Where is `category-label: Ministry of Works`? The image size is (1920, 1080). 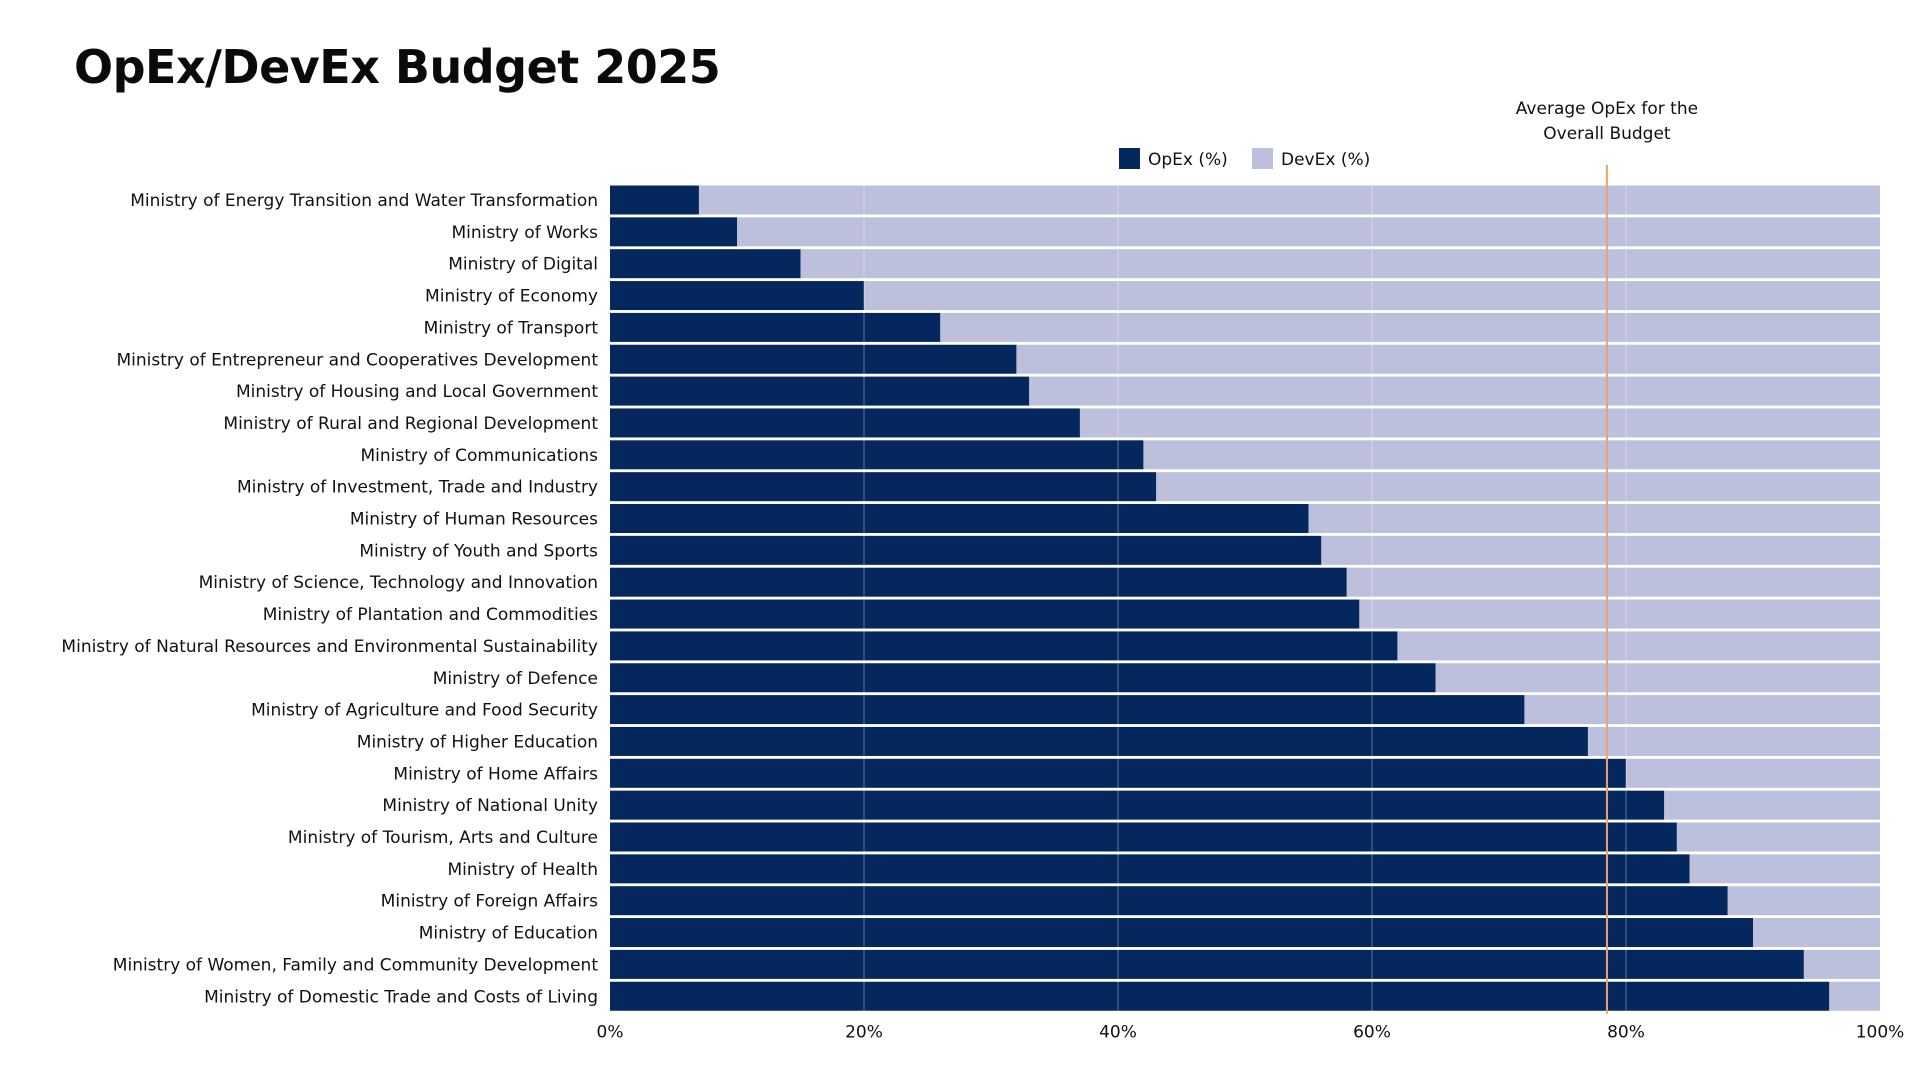 category-label: Ministry of Works is located at coordinates (524, 233).